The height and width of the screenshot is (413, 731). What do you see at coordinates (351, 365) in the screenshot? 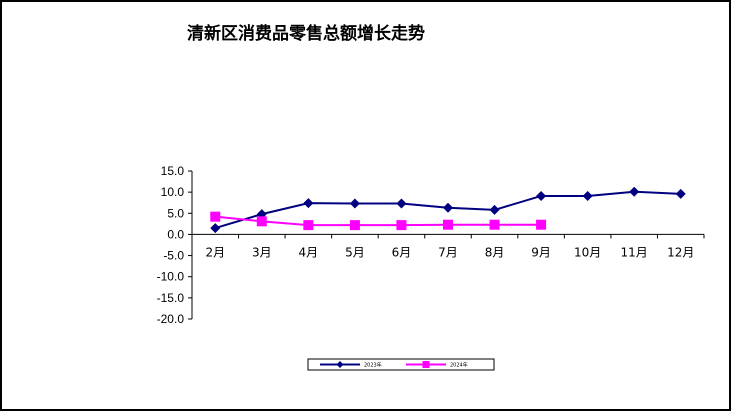
I see `legend-item: 2023年` at bounding box center [351, 365].